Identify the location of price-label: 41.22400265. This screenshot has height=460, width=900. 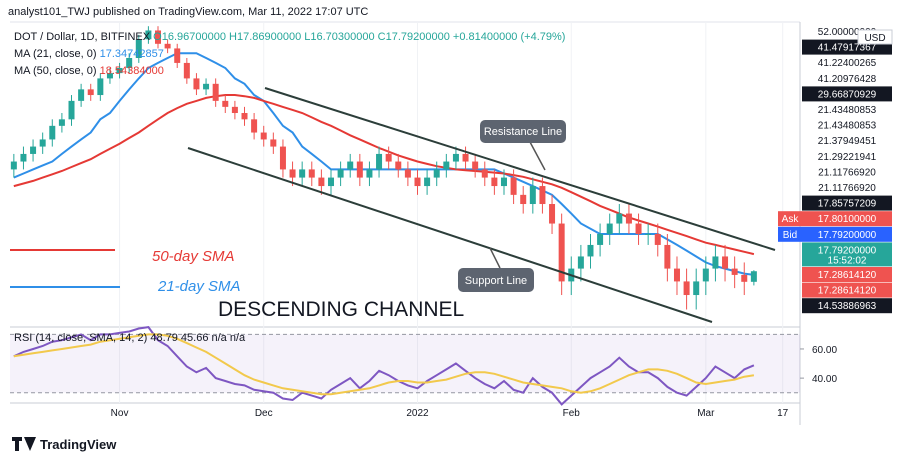
(847, 63).